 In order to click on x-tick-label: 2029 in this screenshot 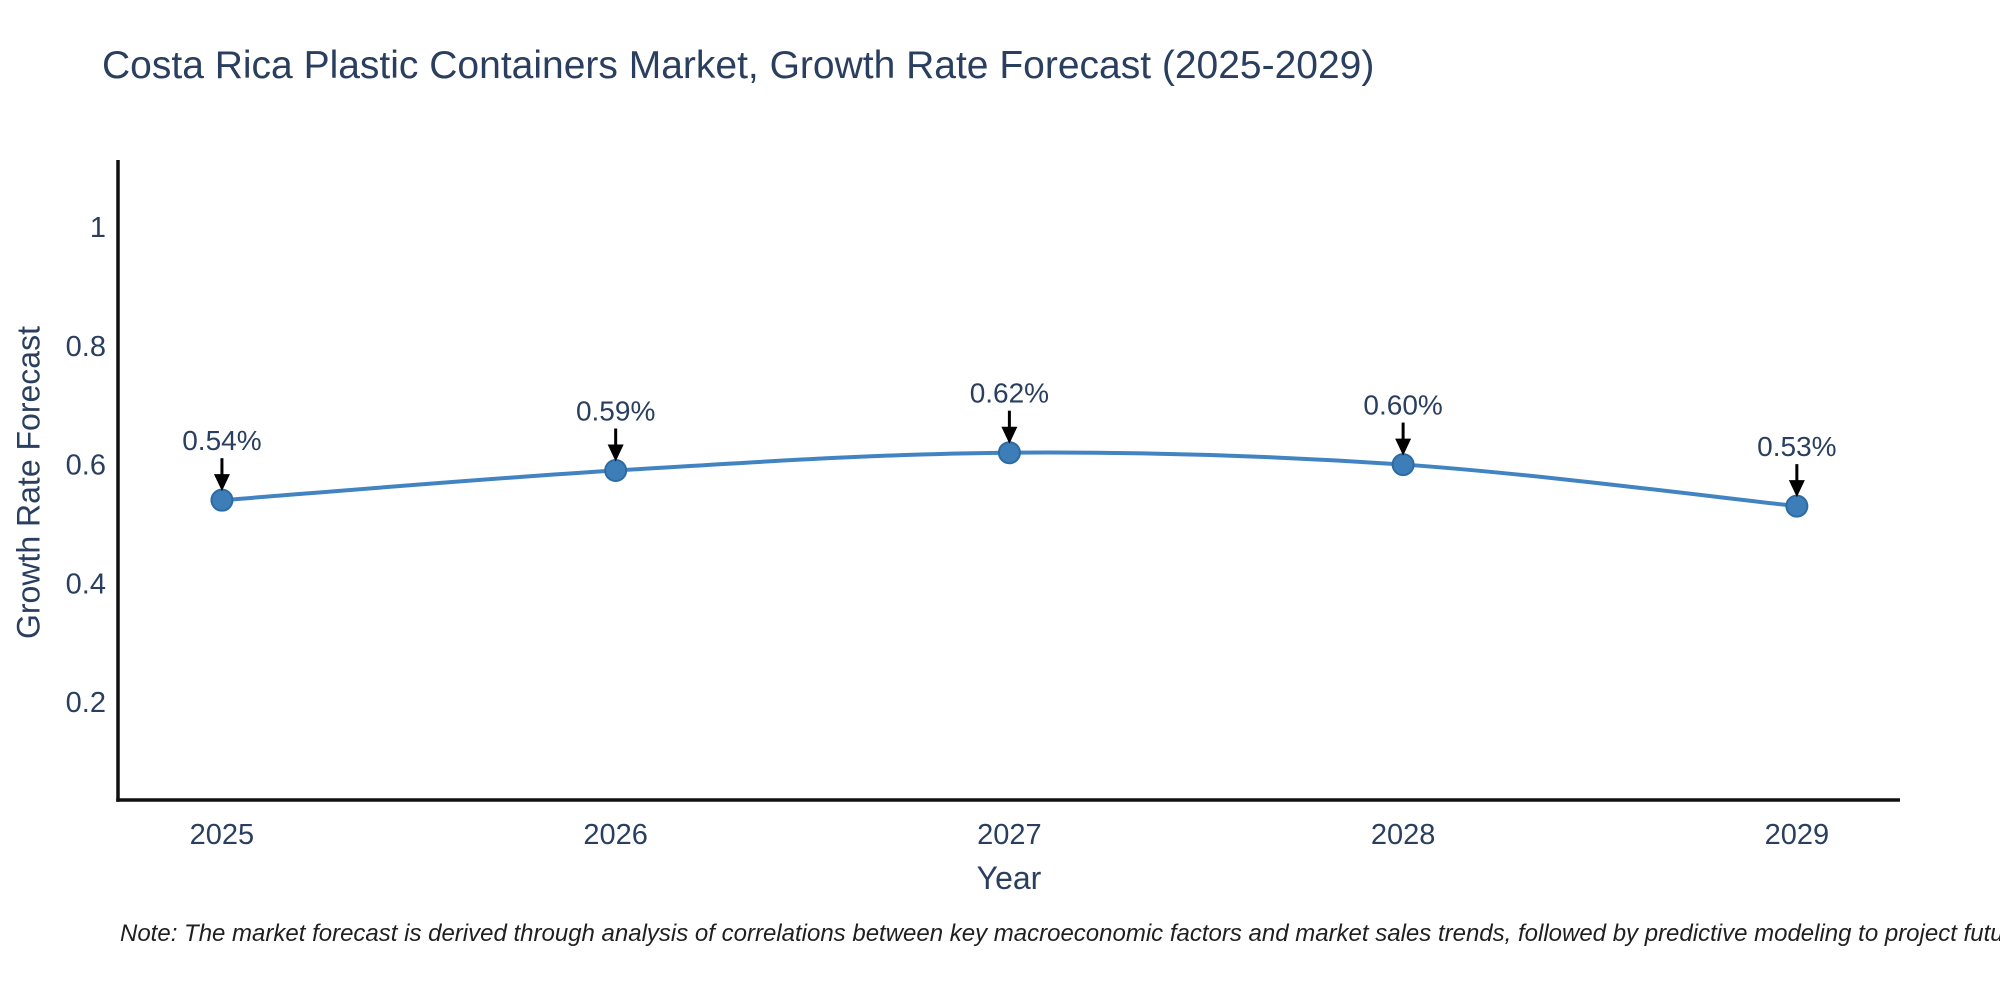, I will do `click(1797, 835)`.